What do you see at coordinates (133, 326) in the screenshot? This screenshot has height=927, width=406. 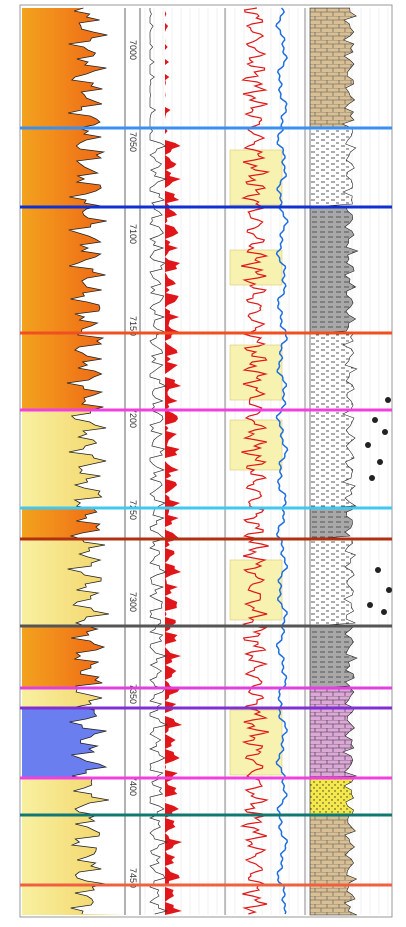 I see `depth-label: 7150` at bounding box center [133, 326].